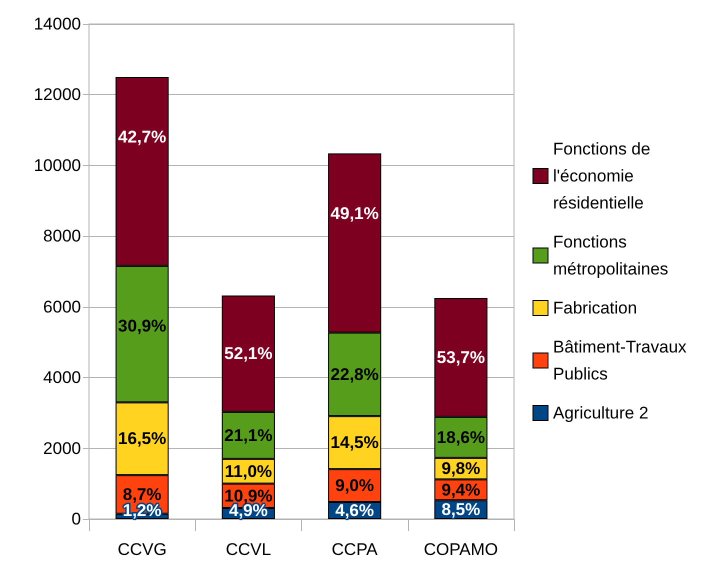  Describe the element at coordinates (76, 519) in the screenshot. I see `y-tick-label: 0` at that location.